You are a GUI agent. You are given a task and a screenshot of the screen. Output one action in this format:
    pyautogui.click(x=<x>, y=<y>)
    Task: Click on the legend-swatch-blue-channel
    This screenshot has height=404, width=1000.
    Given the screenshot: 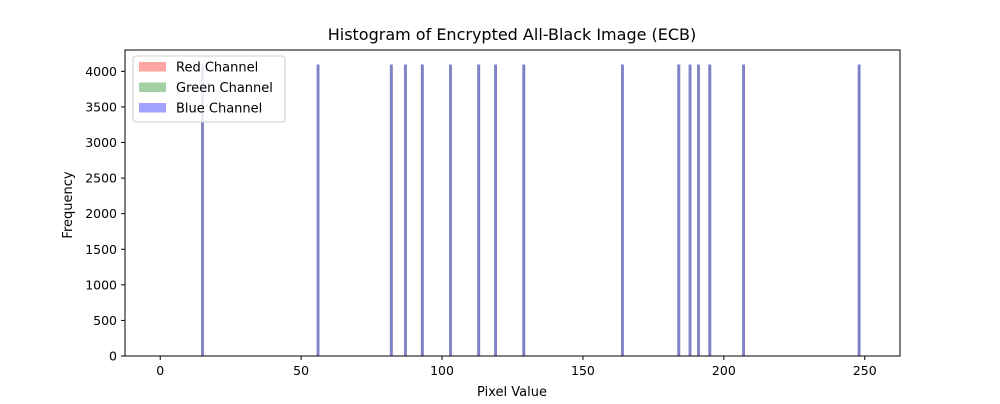 What is the action you would take?
    pyautogui.click(x=152, y=108)
    